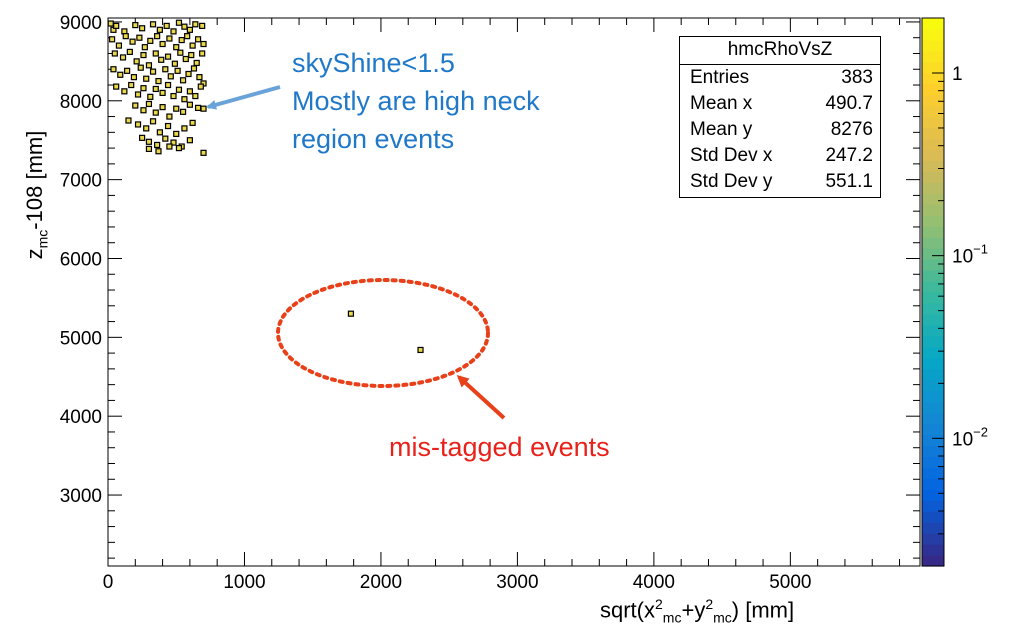 This screenshot has height=637, width=1010. I want to click on stats-row: Mean x 490.7, so click(781, 104).